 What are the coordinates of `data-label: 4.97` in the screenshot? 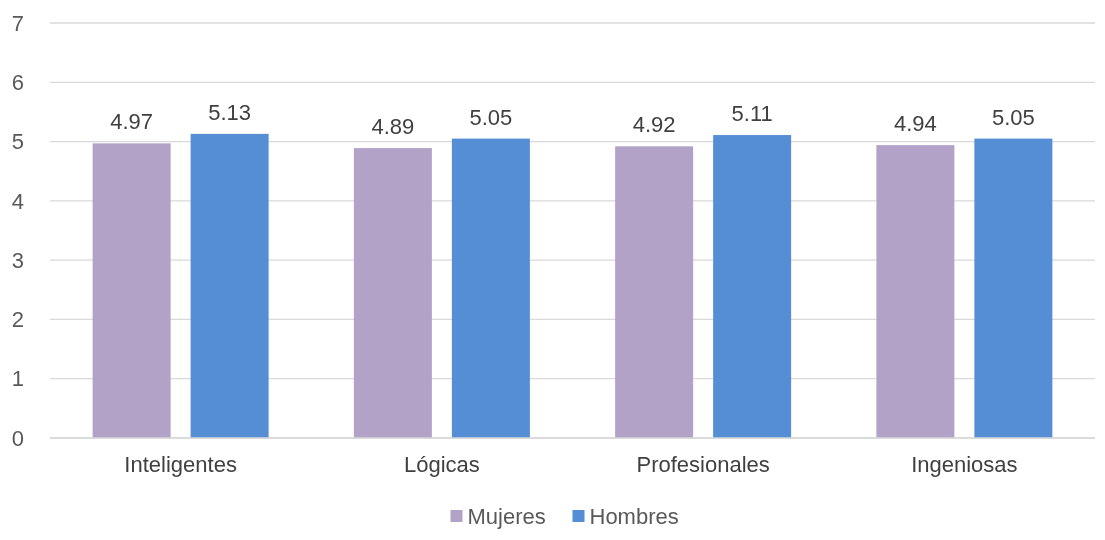 It's located at (132, 122).